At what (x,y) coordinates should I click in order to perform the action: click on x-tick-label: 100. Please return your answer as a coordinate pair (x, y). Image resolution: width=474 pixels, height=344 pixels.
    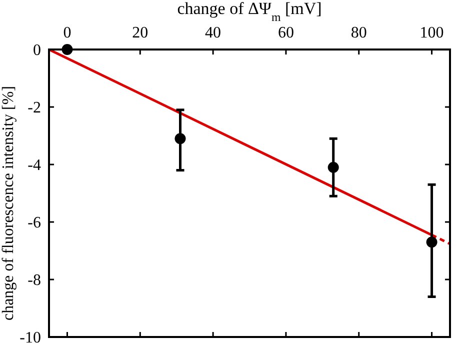
    Looking at the image, I should click on (432, 33).